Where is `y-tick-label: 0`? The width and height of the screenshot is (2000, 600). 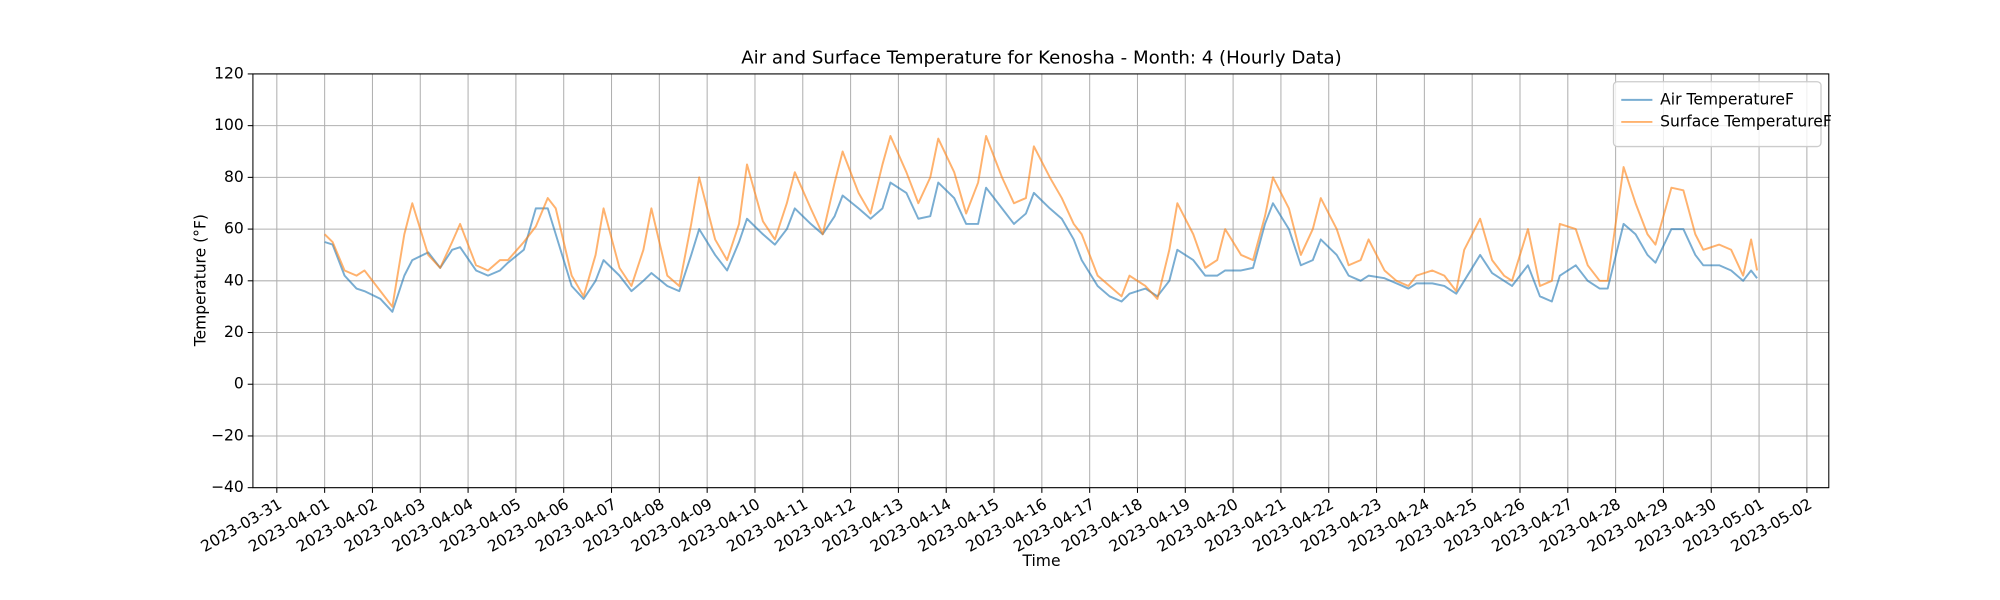 y-tick-label: 0 is located at coordinates (239, 384).